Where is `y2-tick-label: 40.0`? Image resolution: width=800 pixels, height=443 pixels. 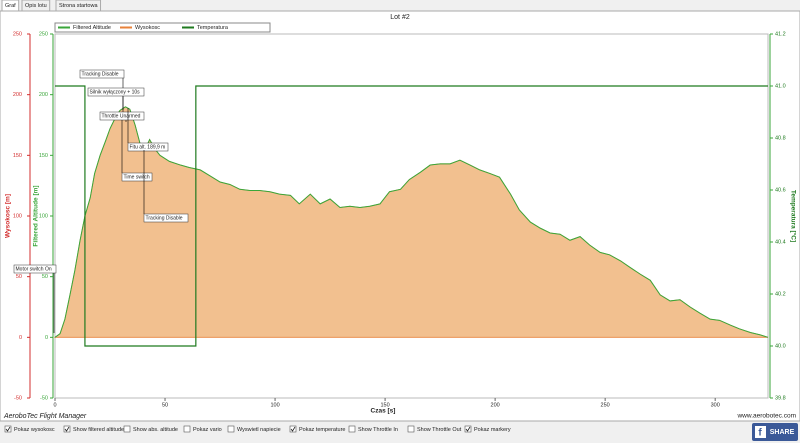 y2-tick-label: 40.0 is located at coordinates (780, 346).